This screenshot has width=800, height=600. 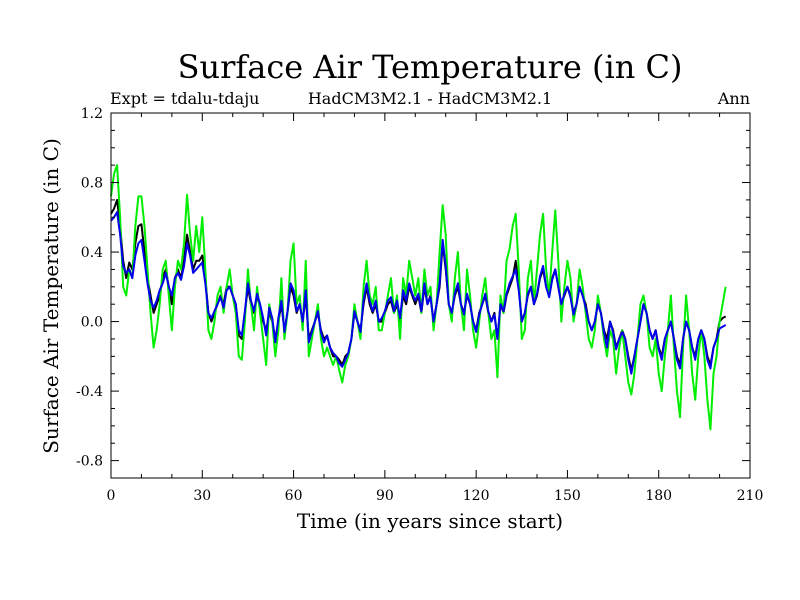 I want to click on x-tick-label: 120, so click(x=476, y=496).